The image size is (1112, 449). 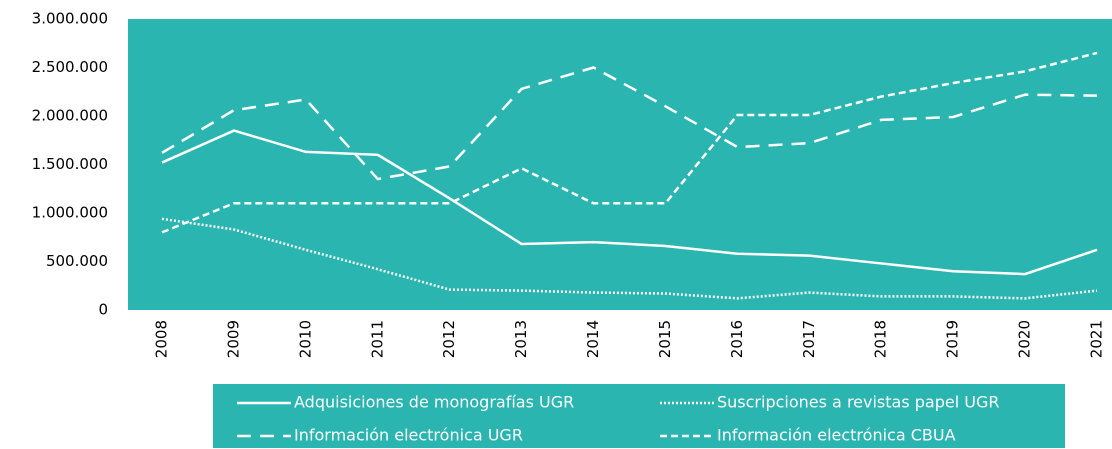 I want to click on legend-label: Suscripciones a revistas papel UGR, so click(x=858, y=402).